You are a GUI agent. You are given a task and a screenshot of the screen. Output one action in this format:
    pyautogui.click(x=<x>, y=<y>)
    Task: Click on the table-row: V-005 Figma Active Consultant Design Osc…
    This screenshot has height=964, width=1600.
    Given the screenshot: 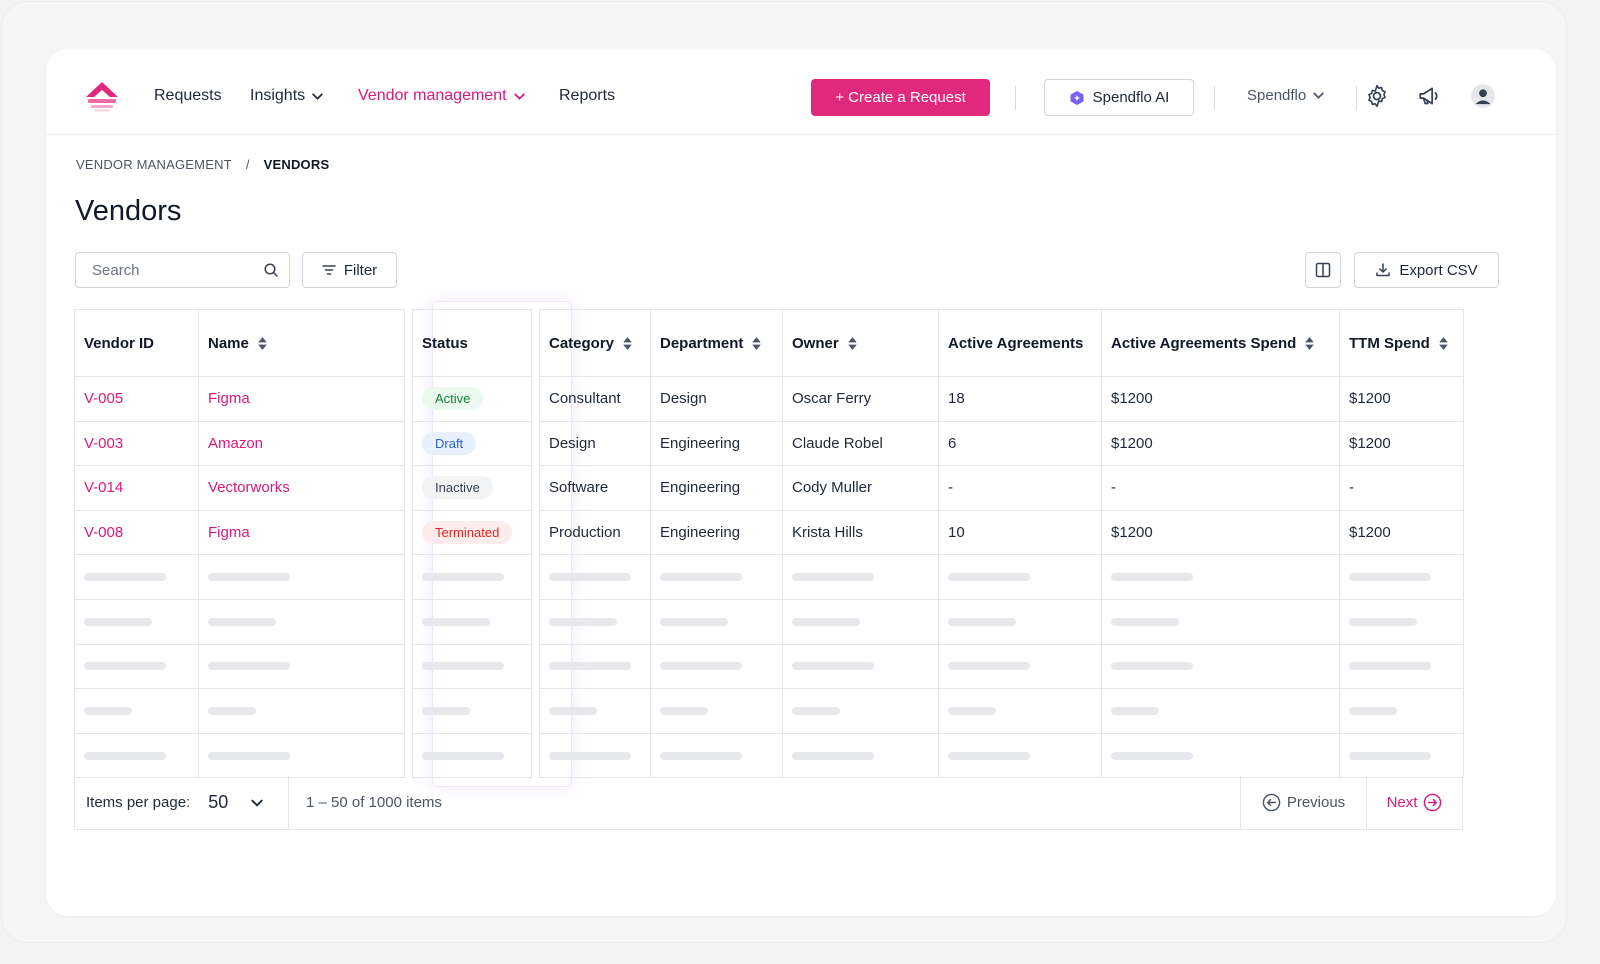 What is the action you would take?
    pyautogui.click(x=769, y=399)
    